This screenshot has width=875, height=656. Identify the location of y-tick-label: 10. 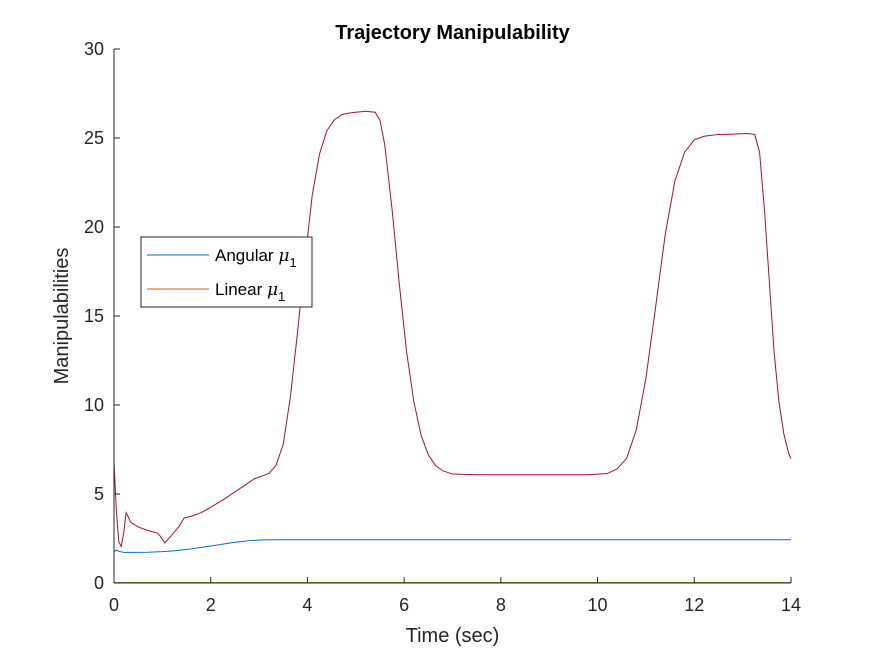
(94, 405).